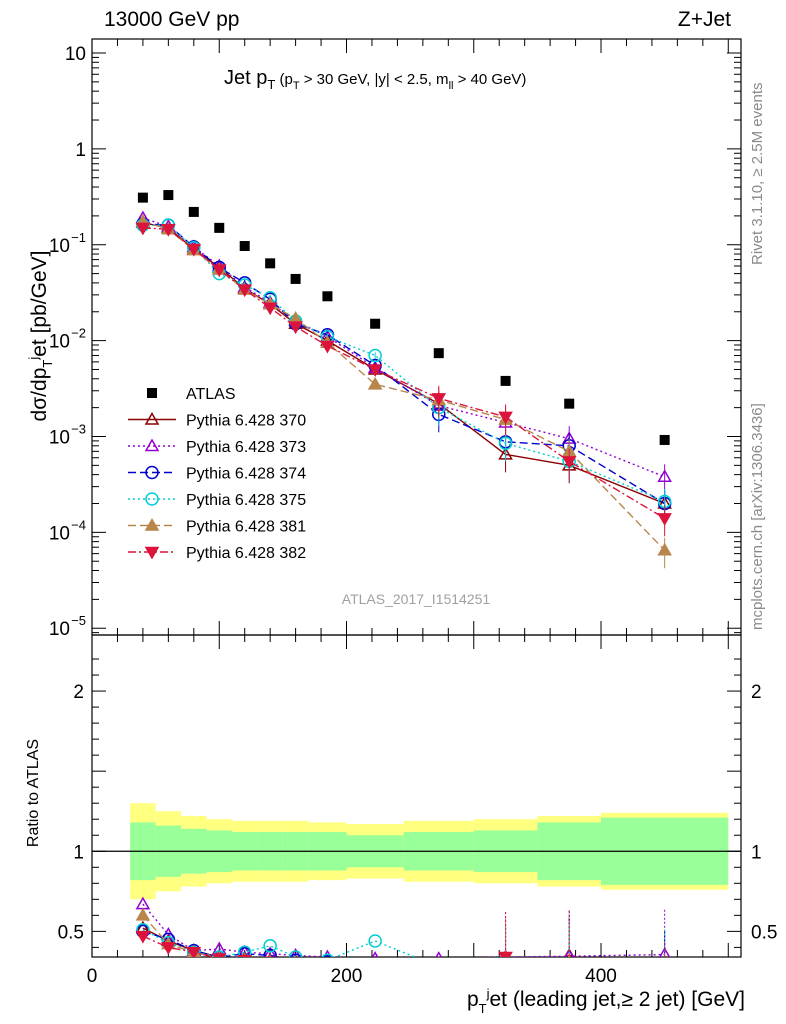 The height and width of the screenshot is (1024, 786). What do you see at coordinates (757, 516) in the screenshot?
I see `mcplots-label: mcplots.cern.ch [arXiv:1306.3436]` at bounding box center [757, 516].